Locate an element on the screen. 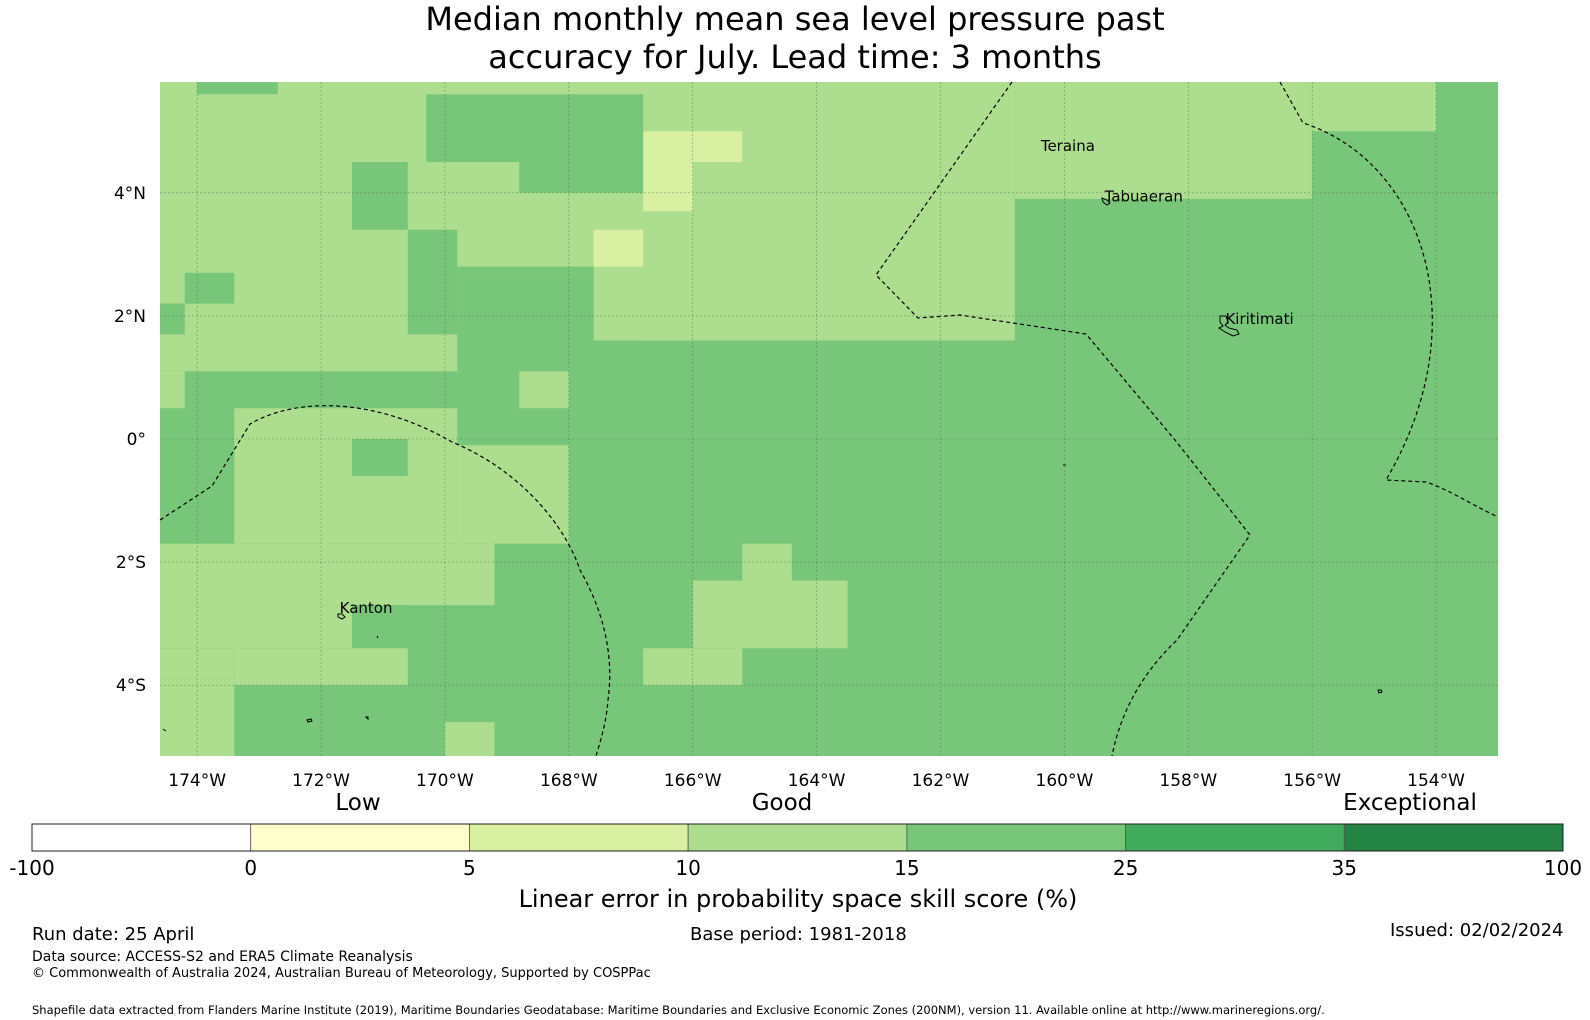  colorbar-tick-label: 10 is located at coordinates (687, 868).